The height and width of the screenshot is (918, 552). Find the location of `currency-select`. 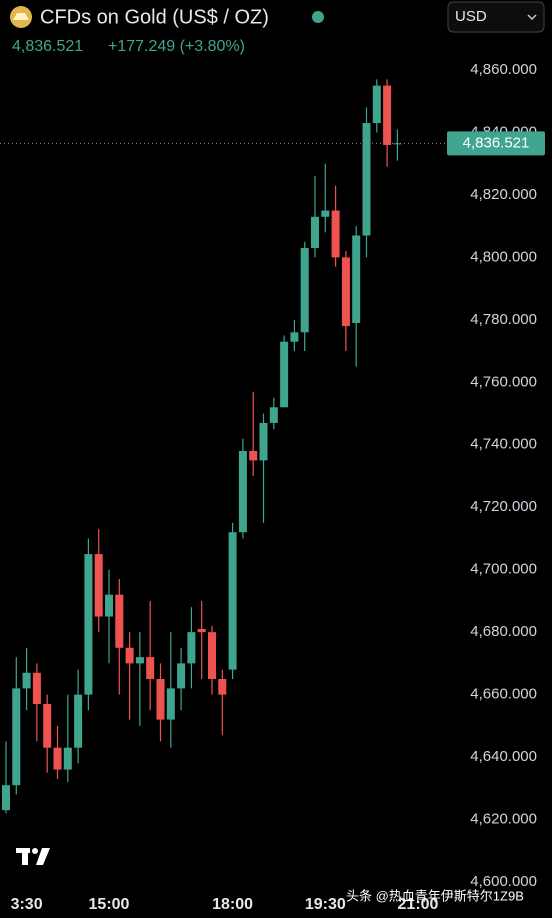

currency-select is located at coordinates (496, 17).